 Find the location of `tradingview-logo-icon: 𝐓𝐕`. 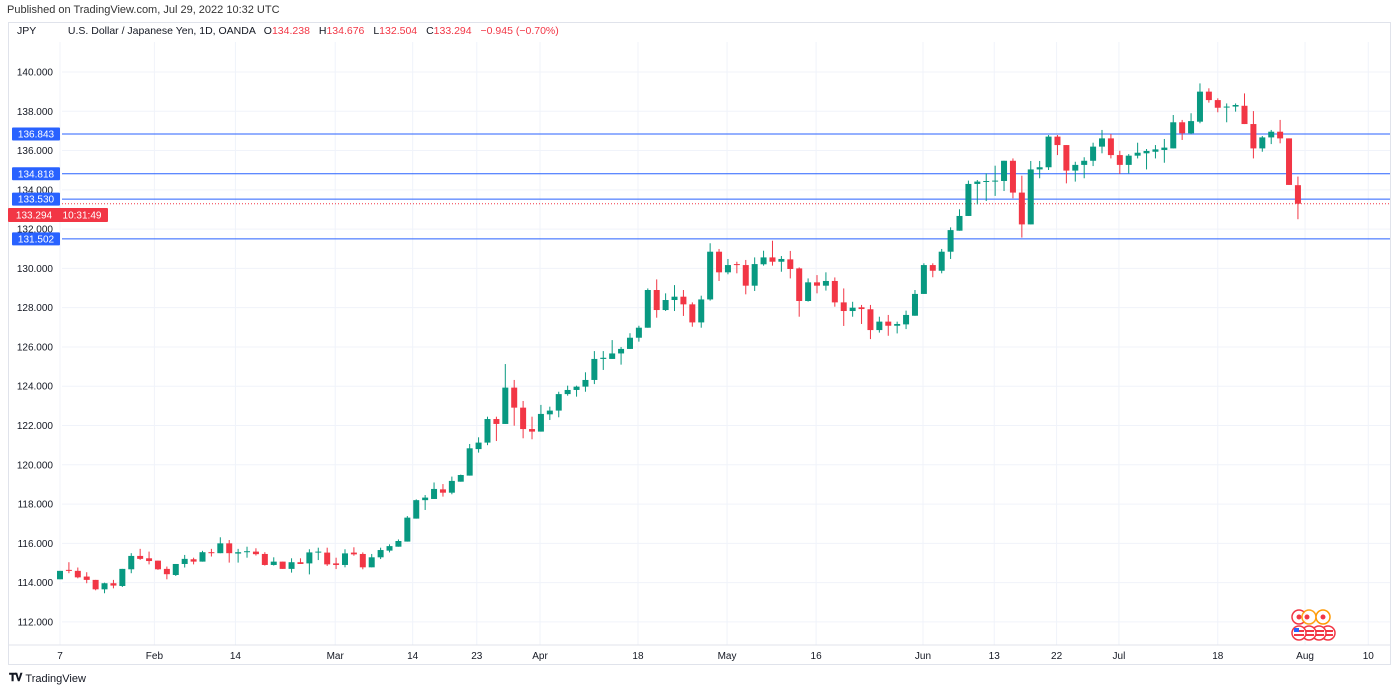

tradingview-logo-icon: 𝐓𝐕 is located at coordinates (15, 678).